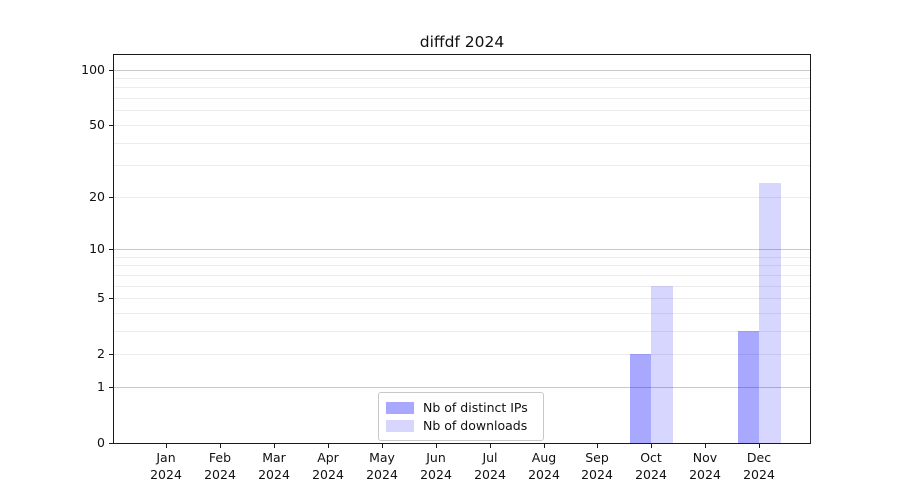 The height and width of the screenshot is (500, 900). What do you see at coordinates (97, 124) in the screenshot?
I see `ytick-label-50: 50` at bounding box center [97, 124].